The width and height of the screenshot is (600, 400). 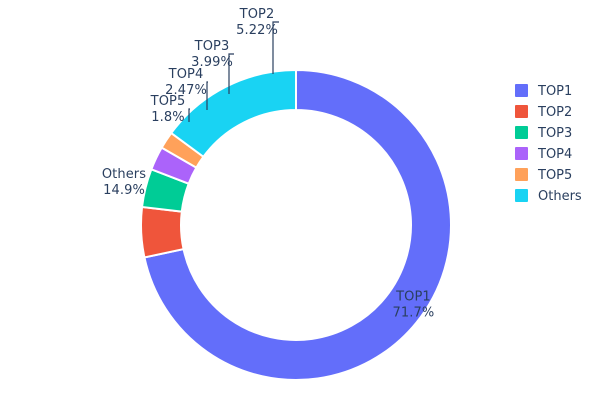 I want to click on leader-lines, so click(x=233, y=71).